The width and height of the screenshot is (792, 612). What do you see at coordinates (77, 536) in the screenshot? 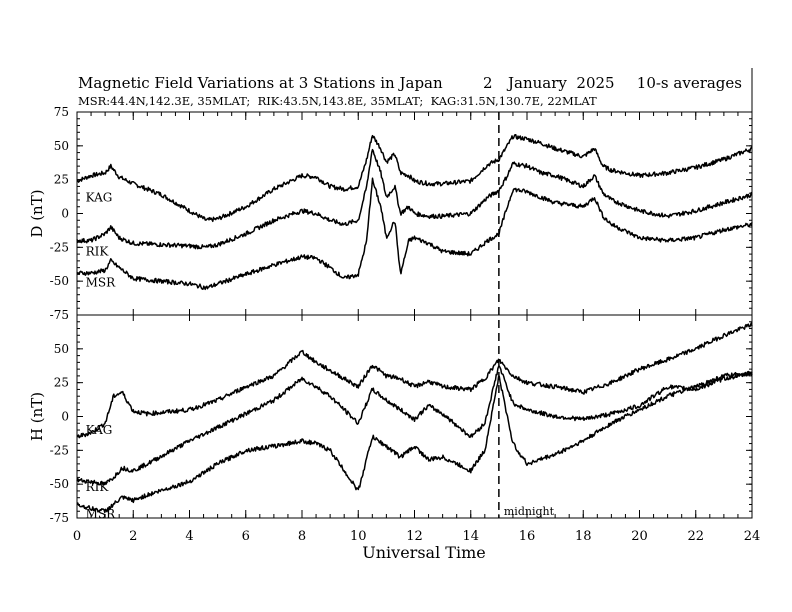
I see `x-tick-label: 0` at bounding box center [77, 536].